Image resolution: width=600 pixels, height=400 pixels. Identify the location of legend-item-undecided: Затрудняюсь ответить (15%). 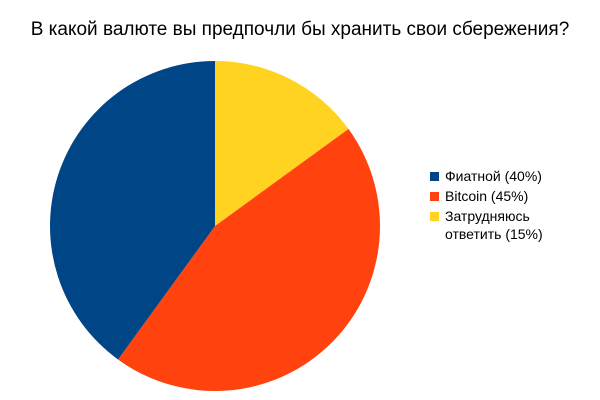
(515, 225).